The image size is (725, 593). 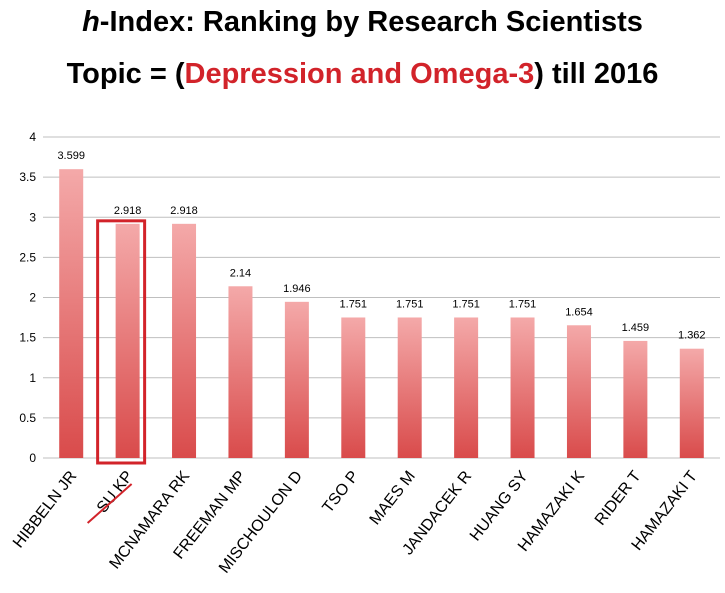 What do you see at coordinates (32, 458) in the screenshot?
I see `y-tick-label: 0` at bounding box center [32, 458].